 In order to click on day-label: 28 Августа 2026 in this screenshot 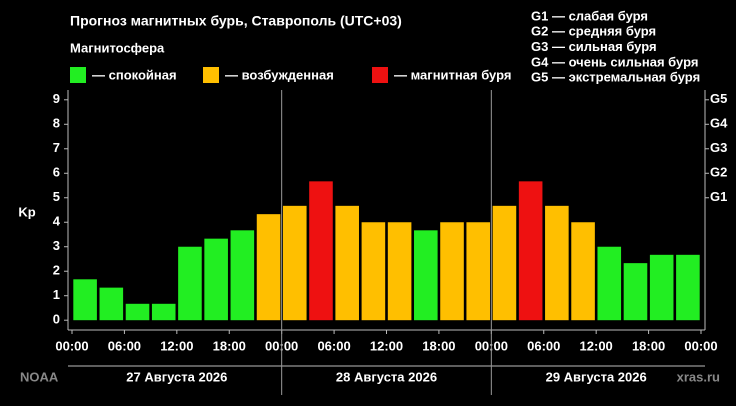, I will do `click(386, 376)`.